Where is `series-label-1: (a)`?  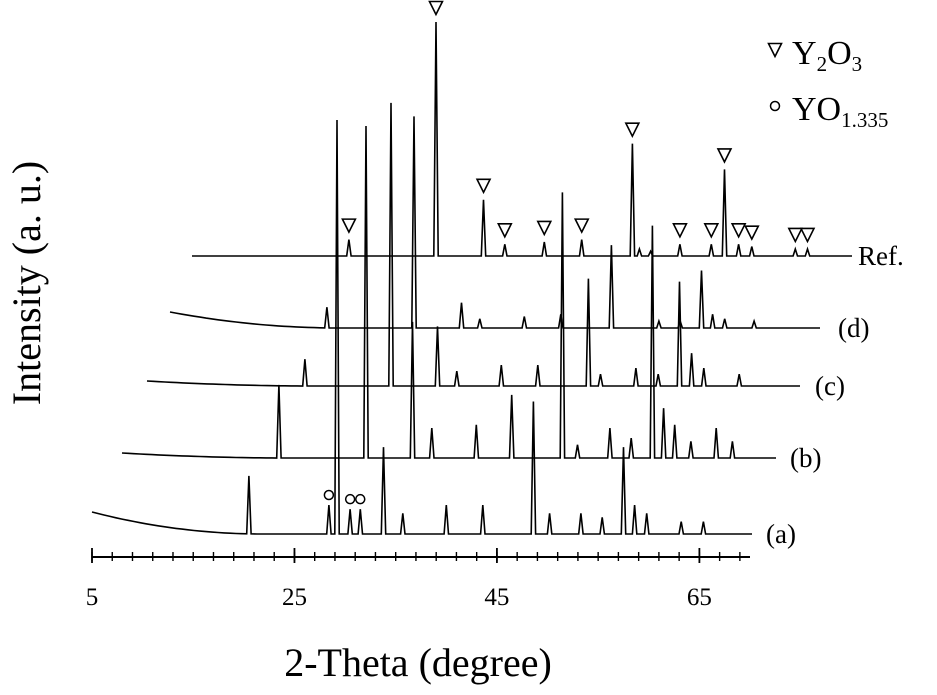
series-label-1: (a) is located at coordinates (781, 534).